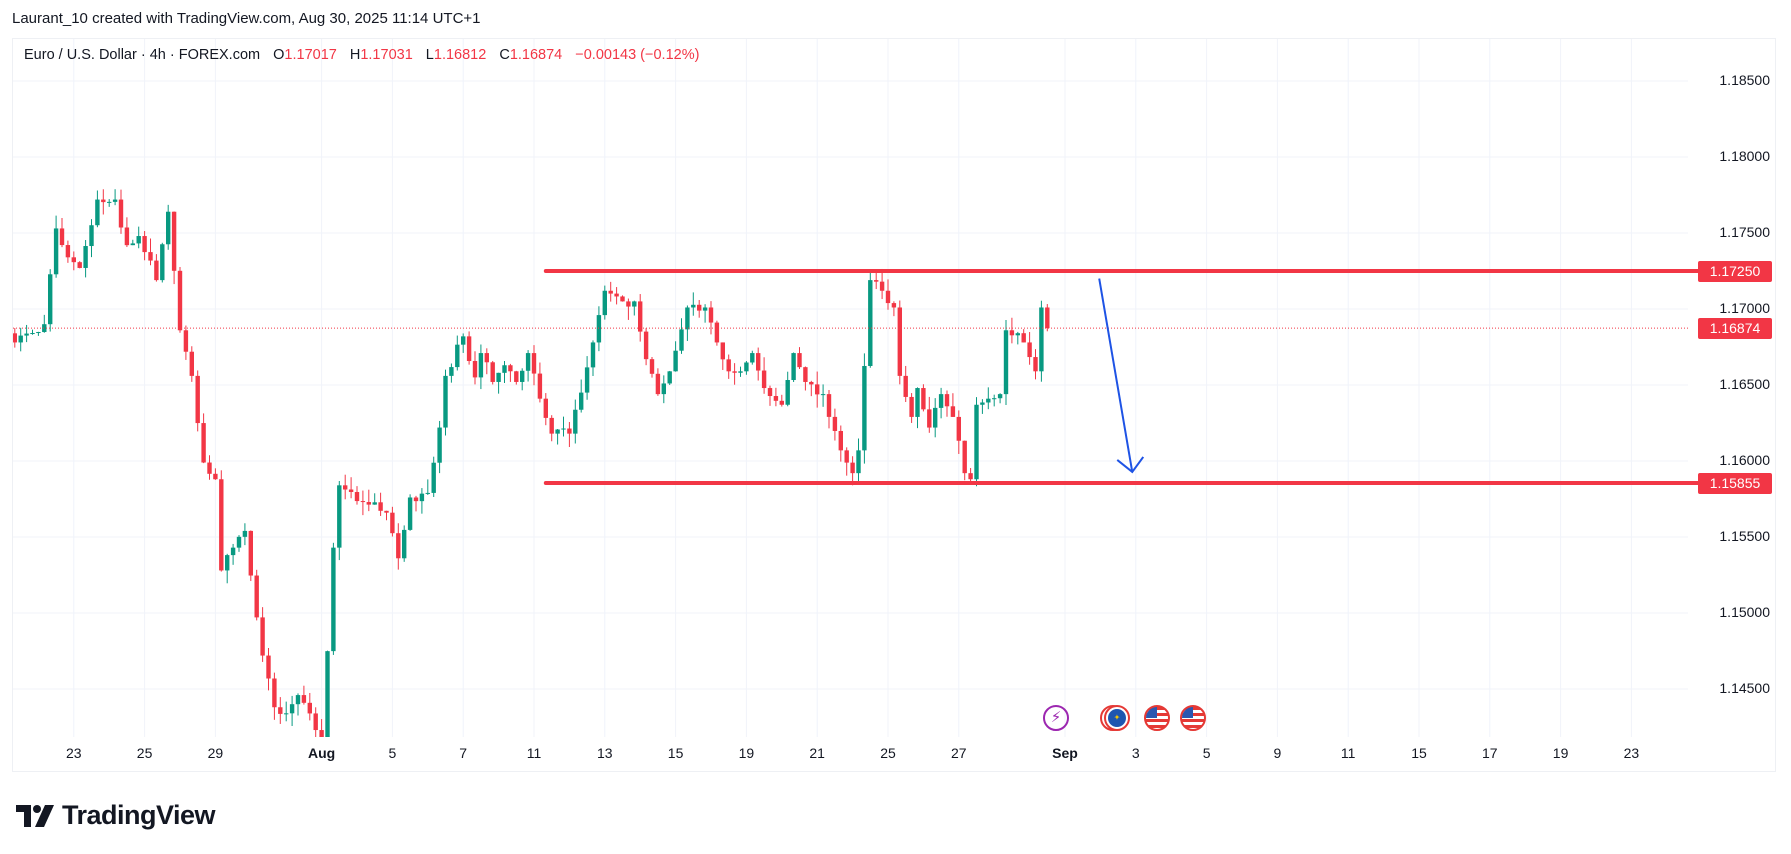 Image resolution: width=1791 pixels, height=854 pixels. What do you see at coordinates (1117, 718) in the screenshot?
I see `eu-flag-icon: ✦` at bounding box center [1117, 718].